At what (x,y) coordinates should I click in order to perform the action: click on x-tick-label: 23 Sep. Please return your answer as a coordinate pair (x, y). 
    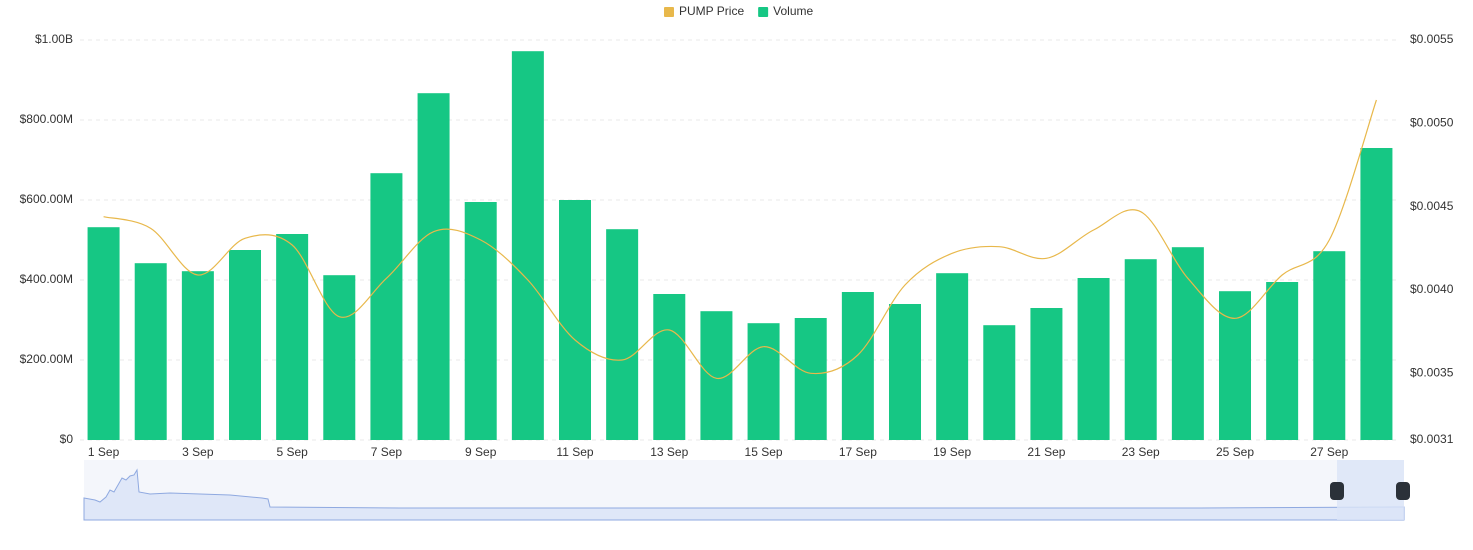
    Looking at the image, I should click on (1141, 452).